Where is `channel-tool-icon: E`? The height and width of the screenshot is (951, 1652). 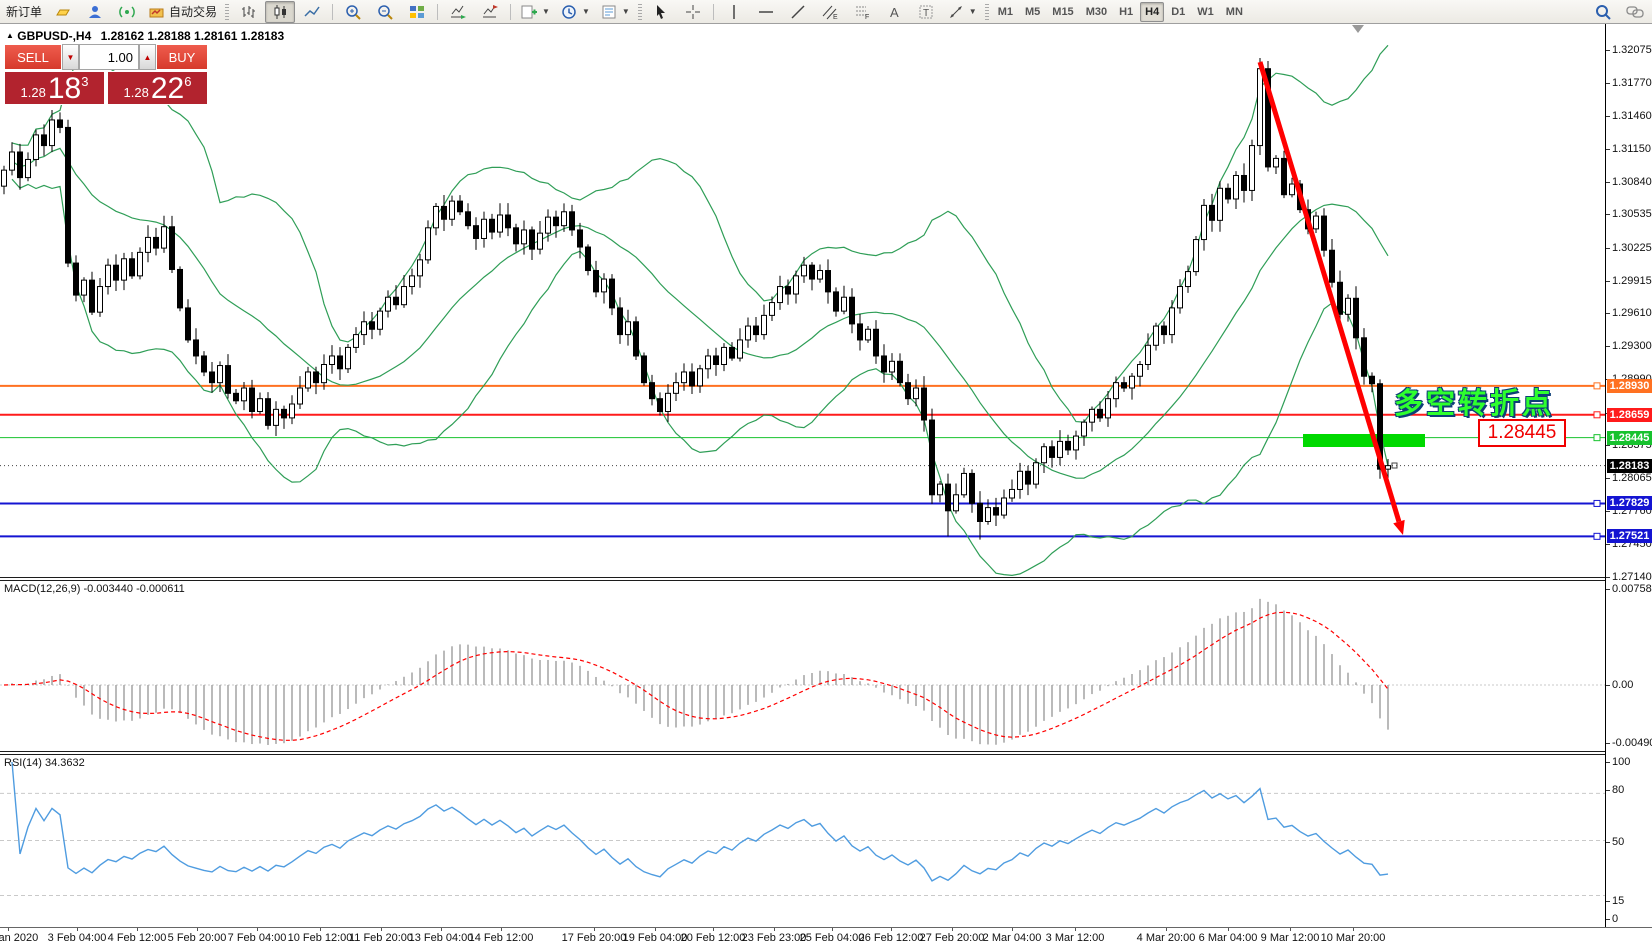
channel-tool-icon: E is located at coordinates (830, 12).